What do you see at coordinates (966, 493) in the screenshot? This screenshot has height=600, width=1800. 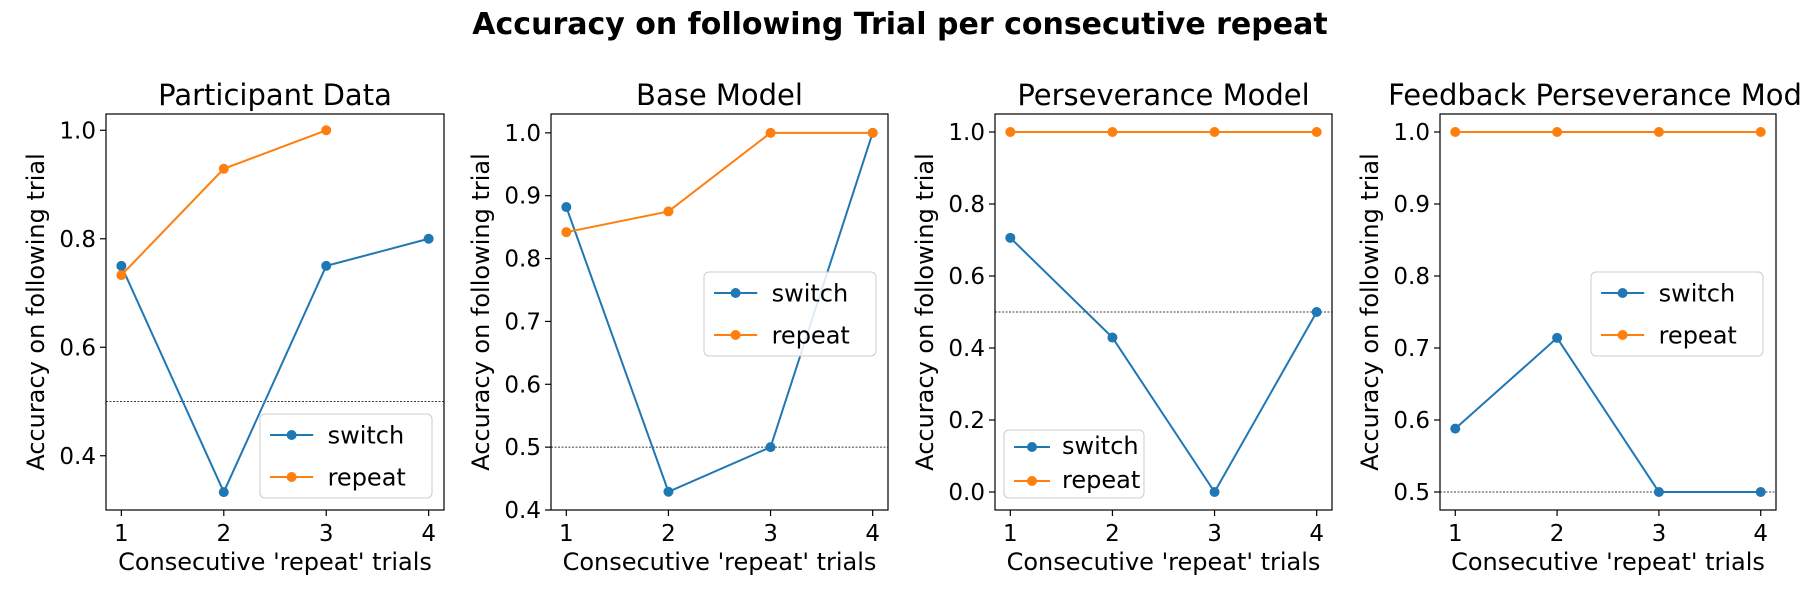 I see `y-tick-label: 0.0` at bounding box center [966, 493].